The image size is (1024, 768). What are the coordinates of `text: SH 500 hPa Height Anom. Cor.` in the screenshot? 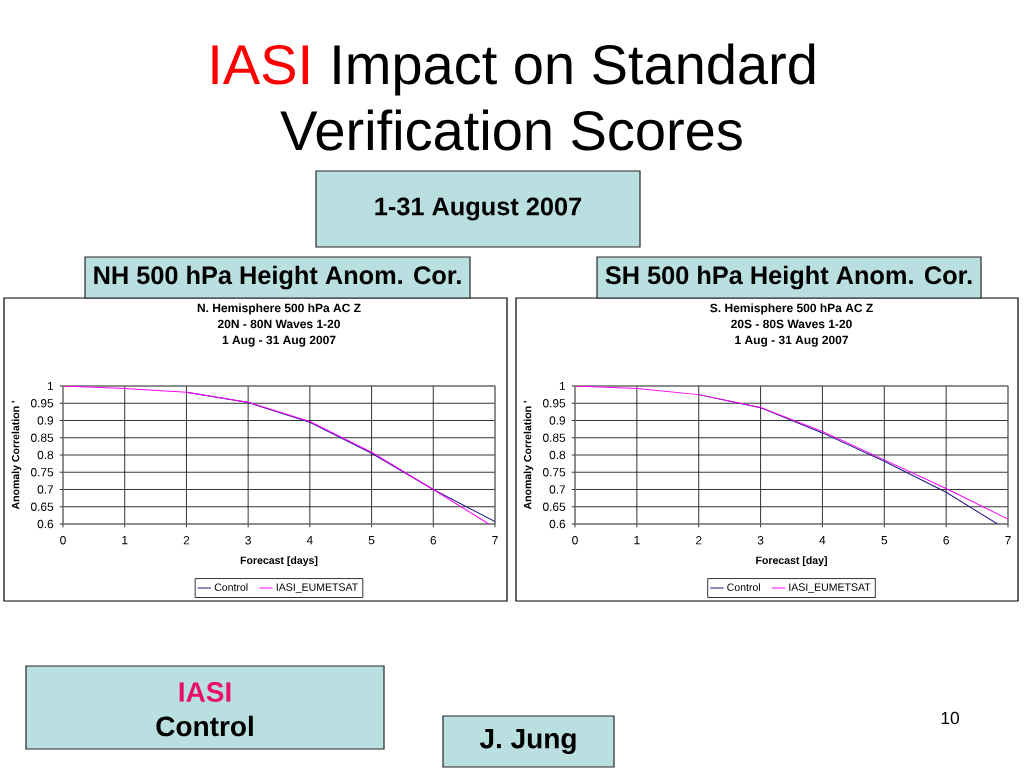 It's located at (788, 277).